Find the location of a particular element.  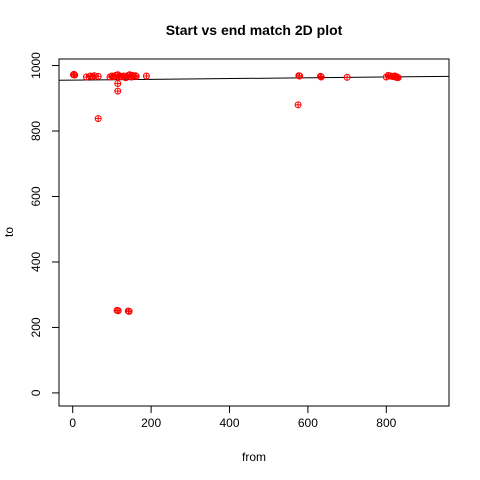

y-axis-label: to is located at coordinates (9, 232).